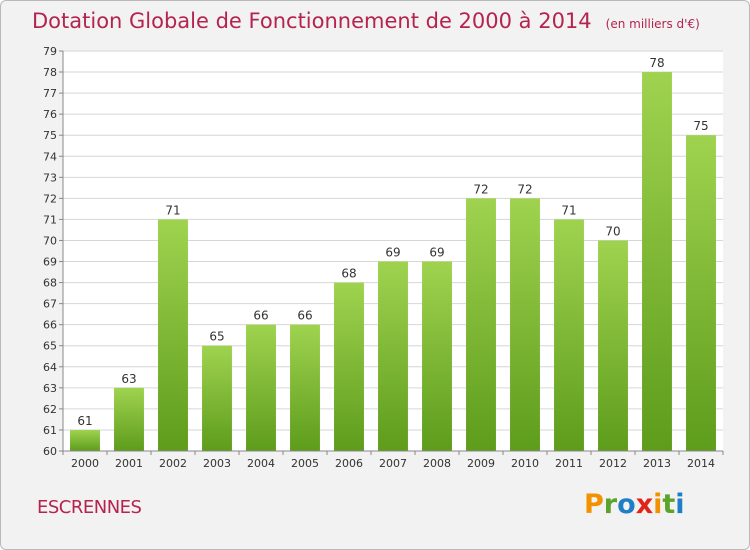  Describe the element at coordinates (50, 367) in the screenshot. I see `y-tick-label: 64` at that location.